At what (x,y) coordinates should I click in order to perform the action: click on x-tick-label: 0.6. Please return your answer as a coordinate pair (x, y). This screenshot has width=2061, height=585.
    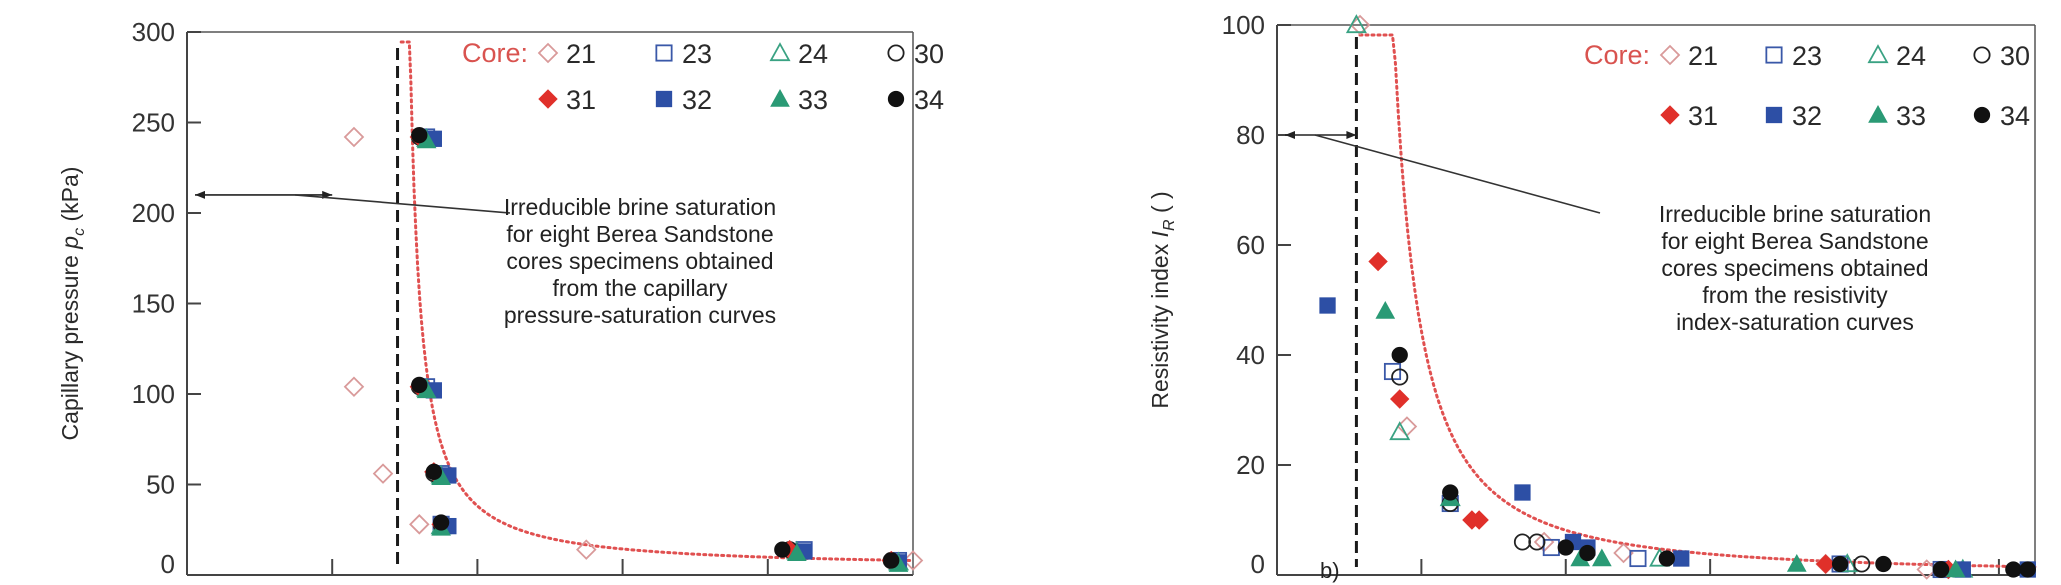
    Looking at the image, I should click on (1710, 583).